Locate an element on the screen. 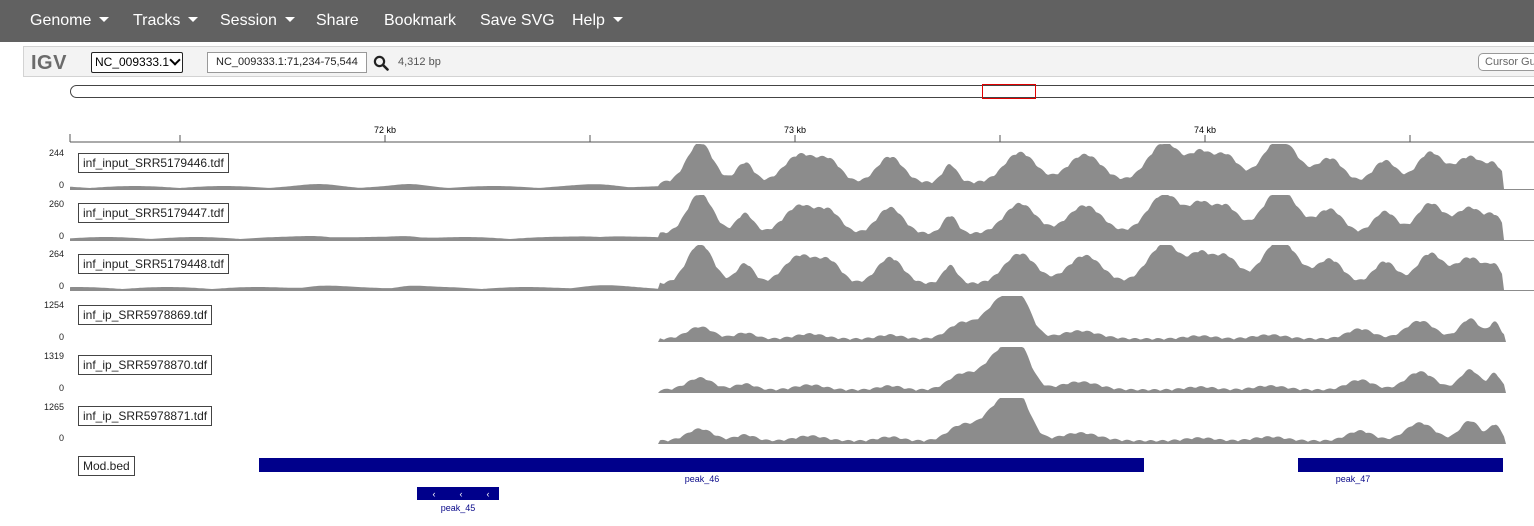  current-region-box is located at coordinates (1009, 91).